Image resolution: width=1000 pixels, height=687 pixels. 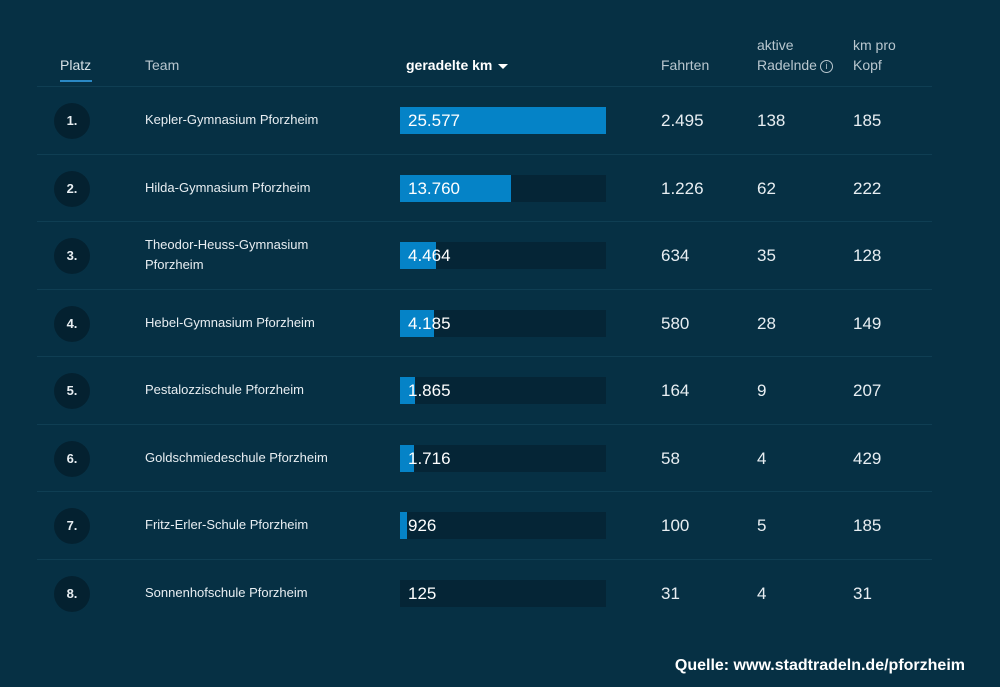 What do you see at coordinates (503, 390) in the screenshot?
I see `km-bar-track: 1.865` at bounding box center [503, 390].